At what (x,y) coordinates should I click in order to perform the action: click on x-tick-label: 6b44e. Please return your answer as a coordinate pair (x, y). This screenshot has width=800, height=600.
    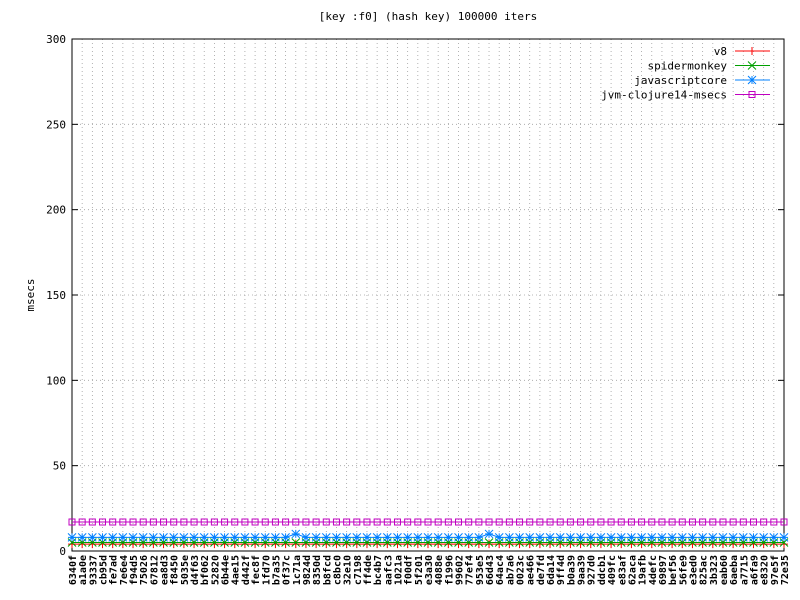
    Looking at the image, I should click on (226, 570).